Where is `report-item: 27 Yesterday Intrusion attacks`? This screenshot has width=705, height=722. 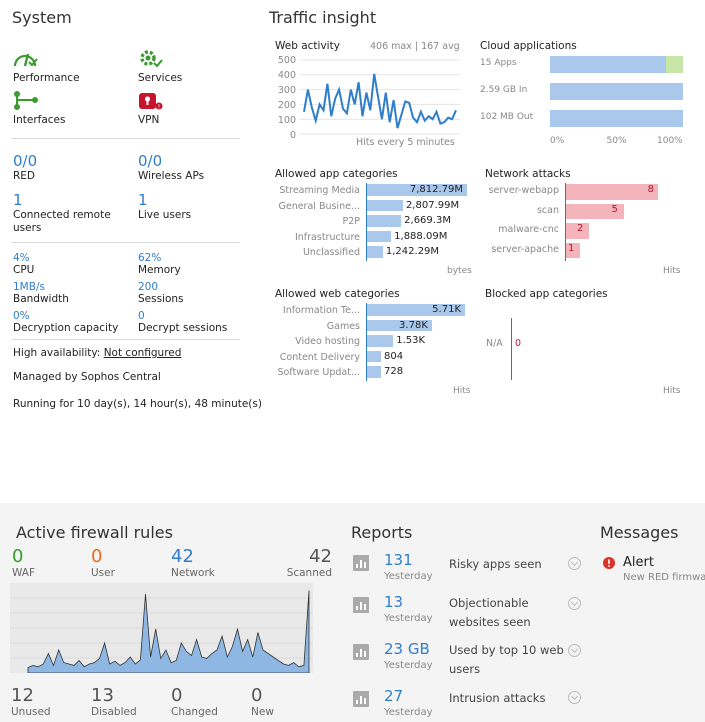
report-item: 27 Yesterday Intrusion attacks is located at coordinates (468, 704).